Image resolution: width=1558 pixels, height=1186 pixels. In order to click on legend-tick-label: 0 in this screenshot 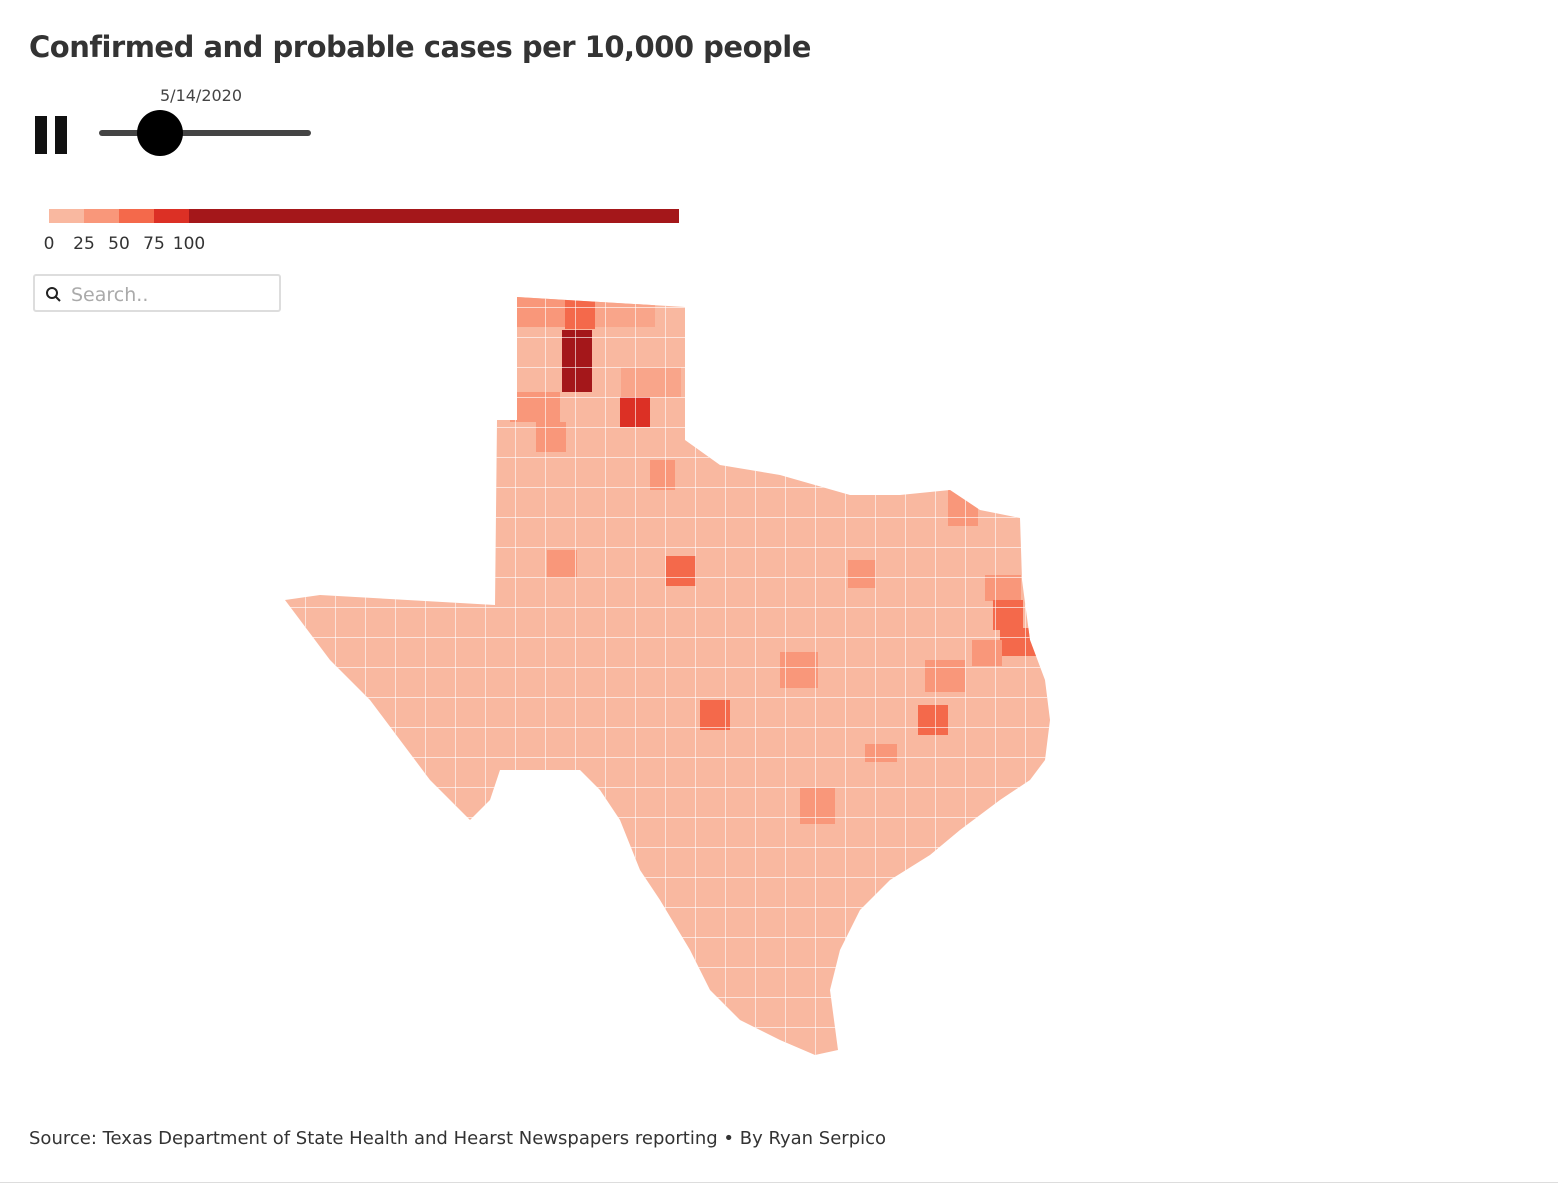, I will do `click(49, 244)`.